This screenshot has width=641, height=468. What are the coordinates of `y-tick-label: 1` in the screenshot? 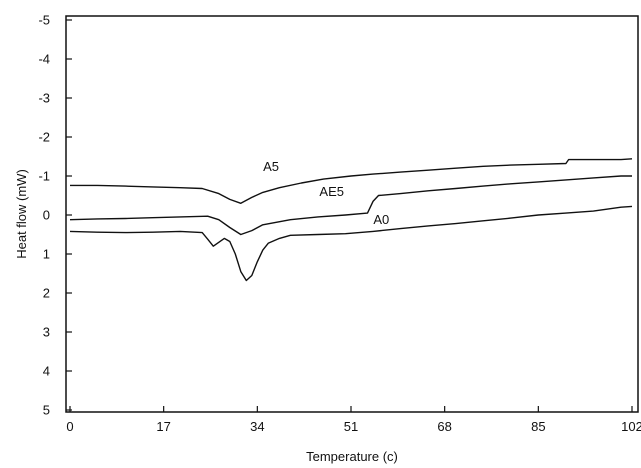 It's located at (46, 254).